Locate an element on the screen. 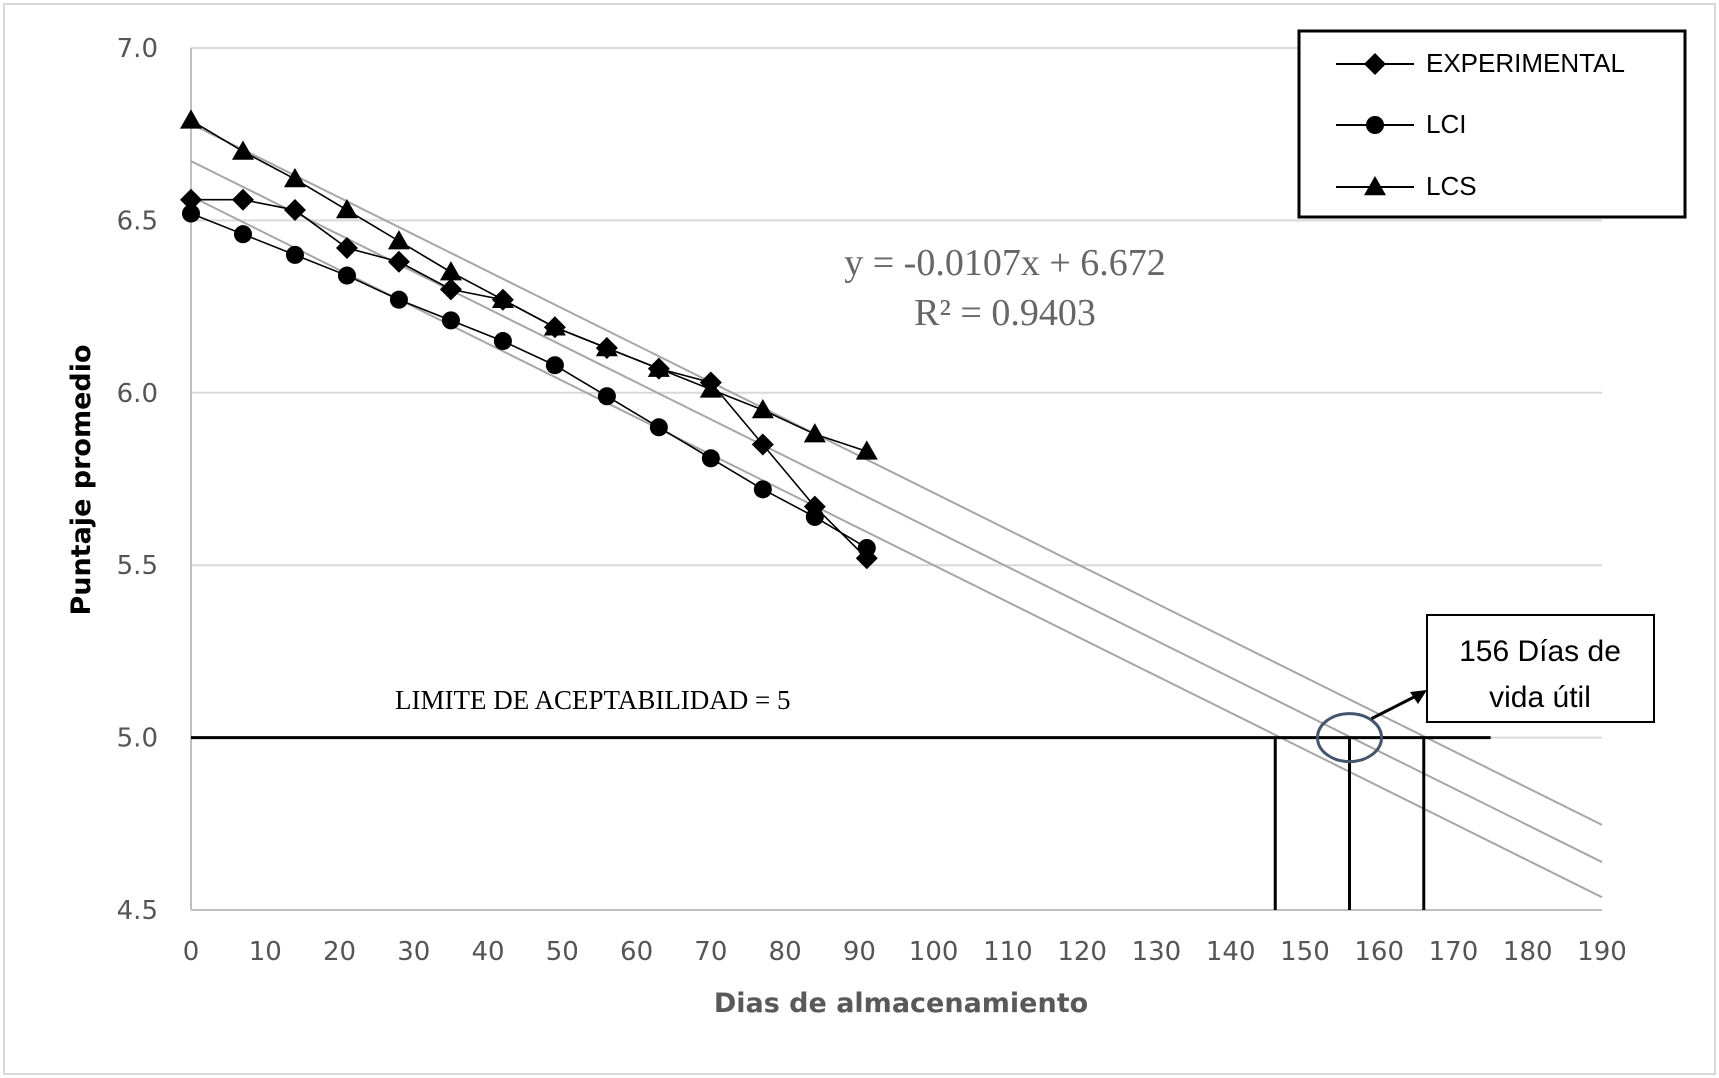  x-tick-label: 0 is located at coordinates (191, 952).